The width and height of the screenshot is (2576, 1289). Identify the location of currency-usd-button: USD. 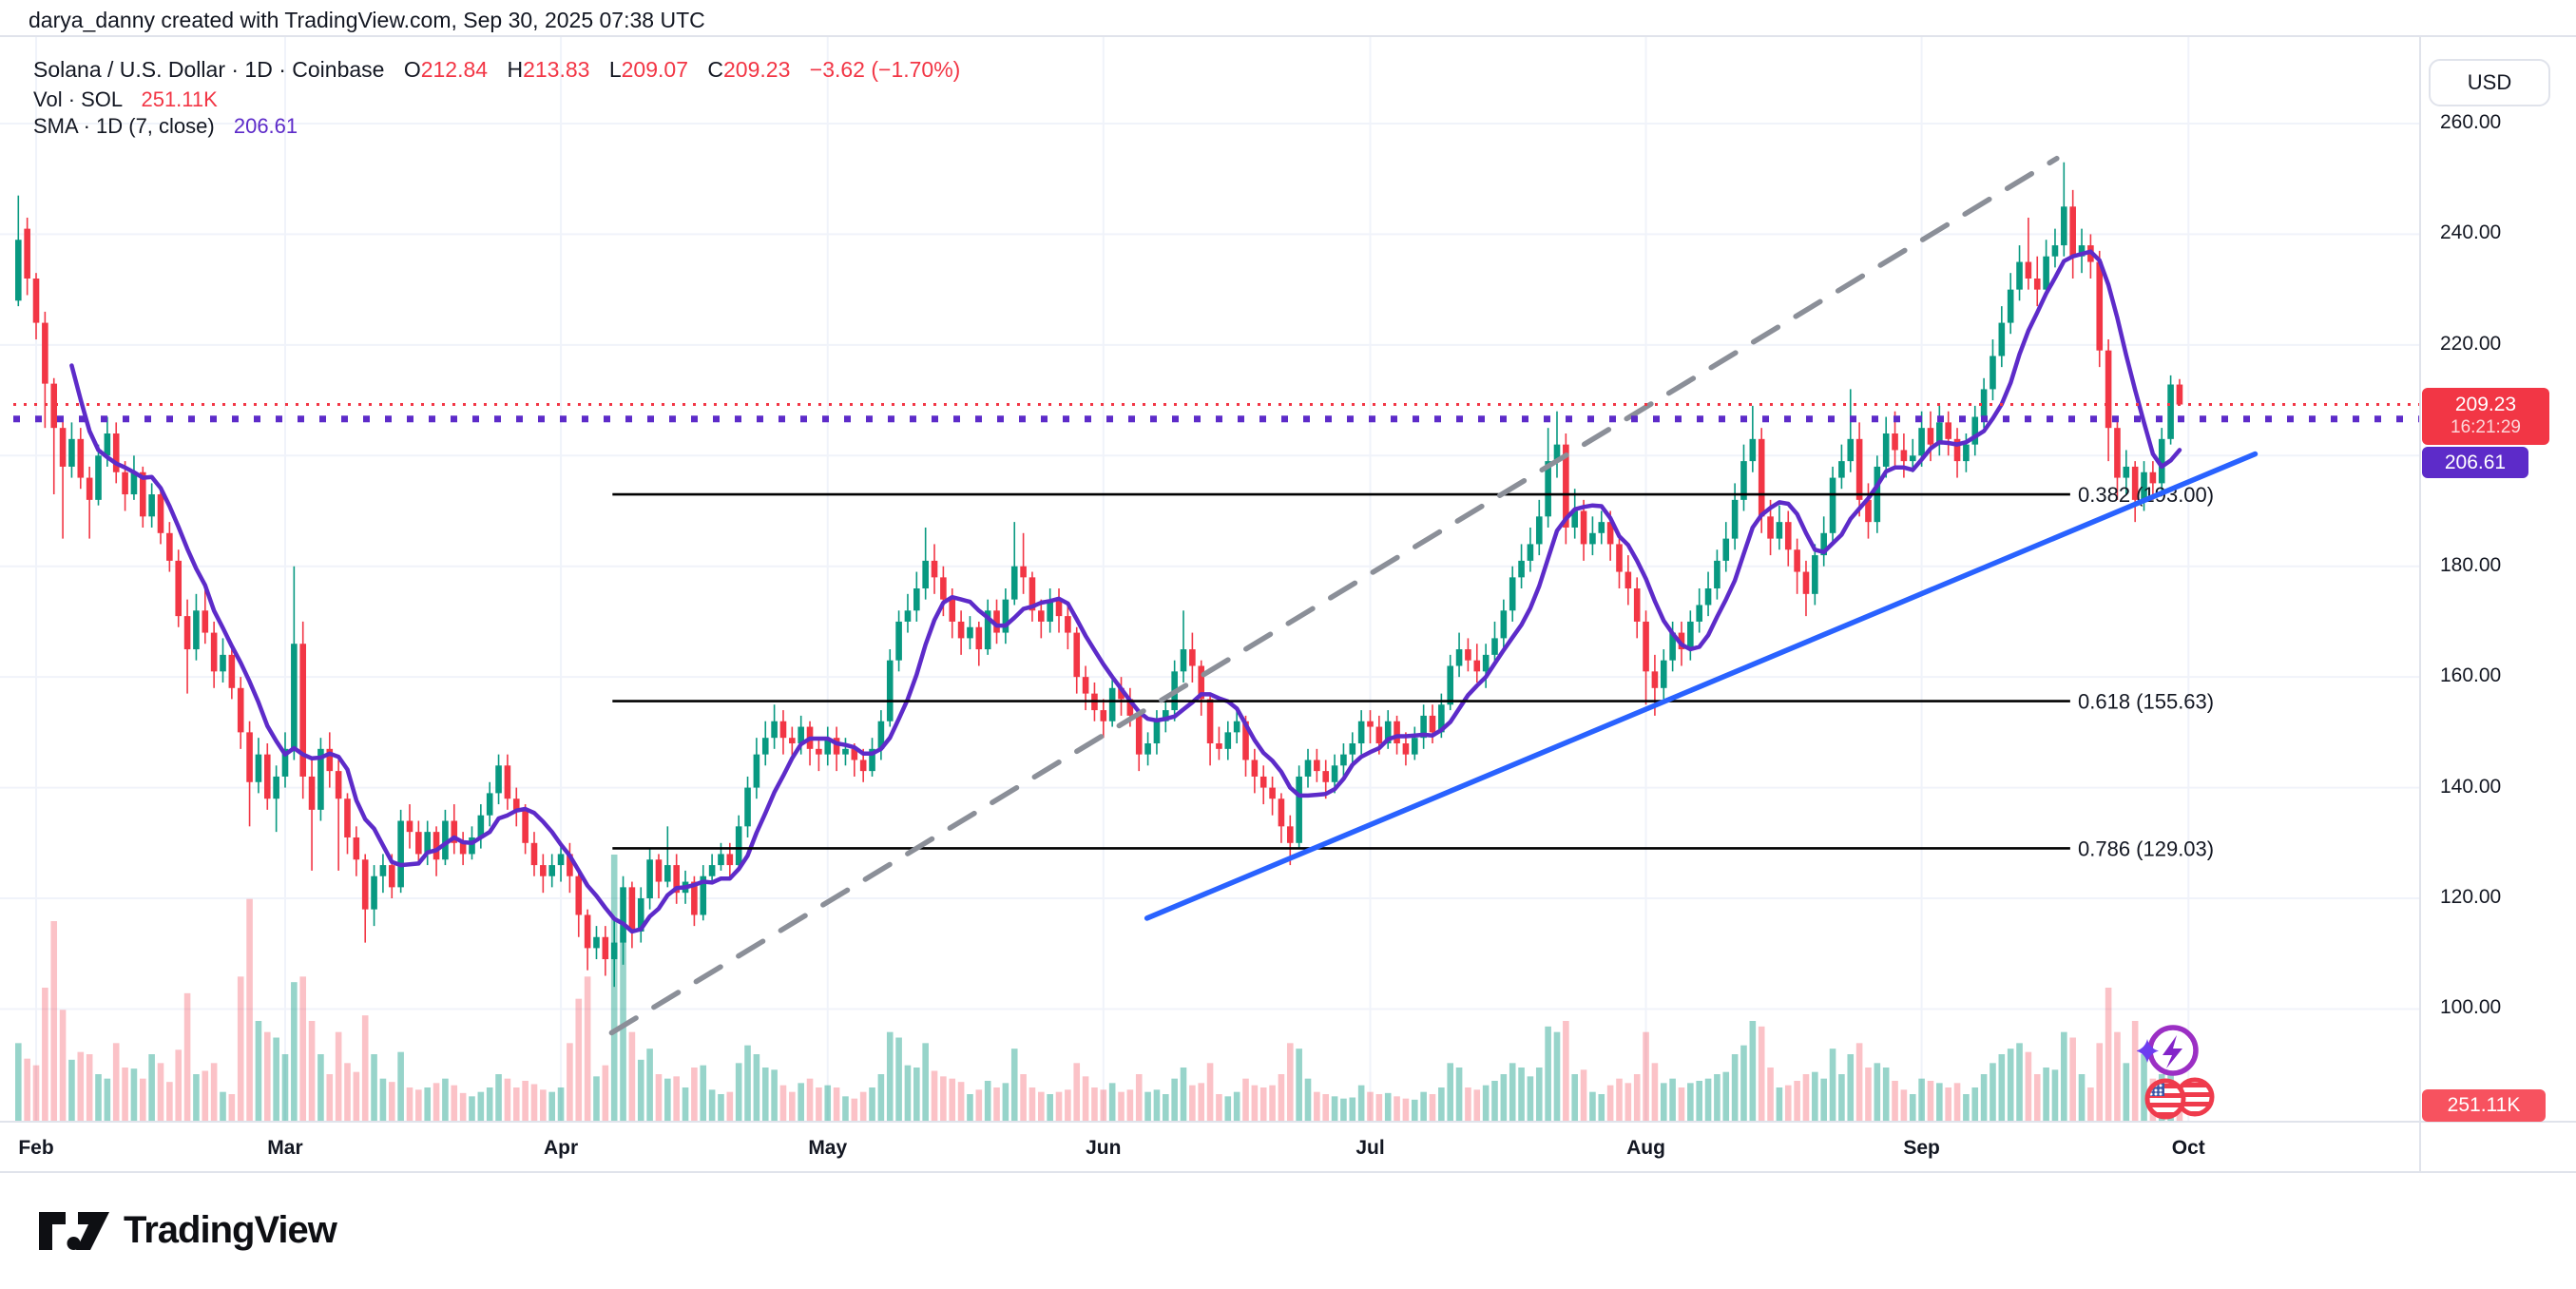
(2489, 82).